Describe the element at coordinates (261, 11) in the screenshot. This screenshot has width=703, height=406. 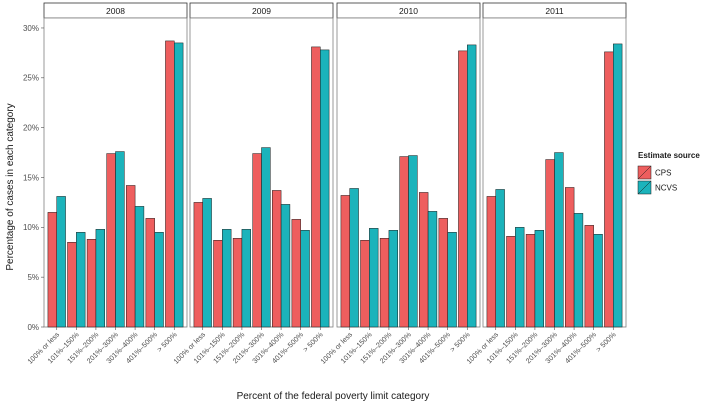
I see `facet-strip-label: 2009` at that location.